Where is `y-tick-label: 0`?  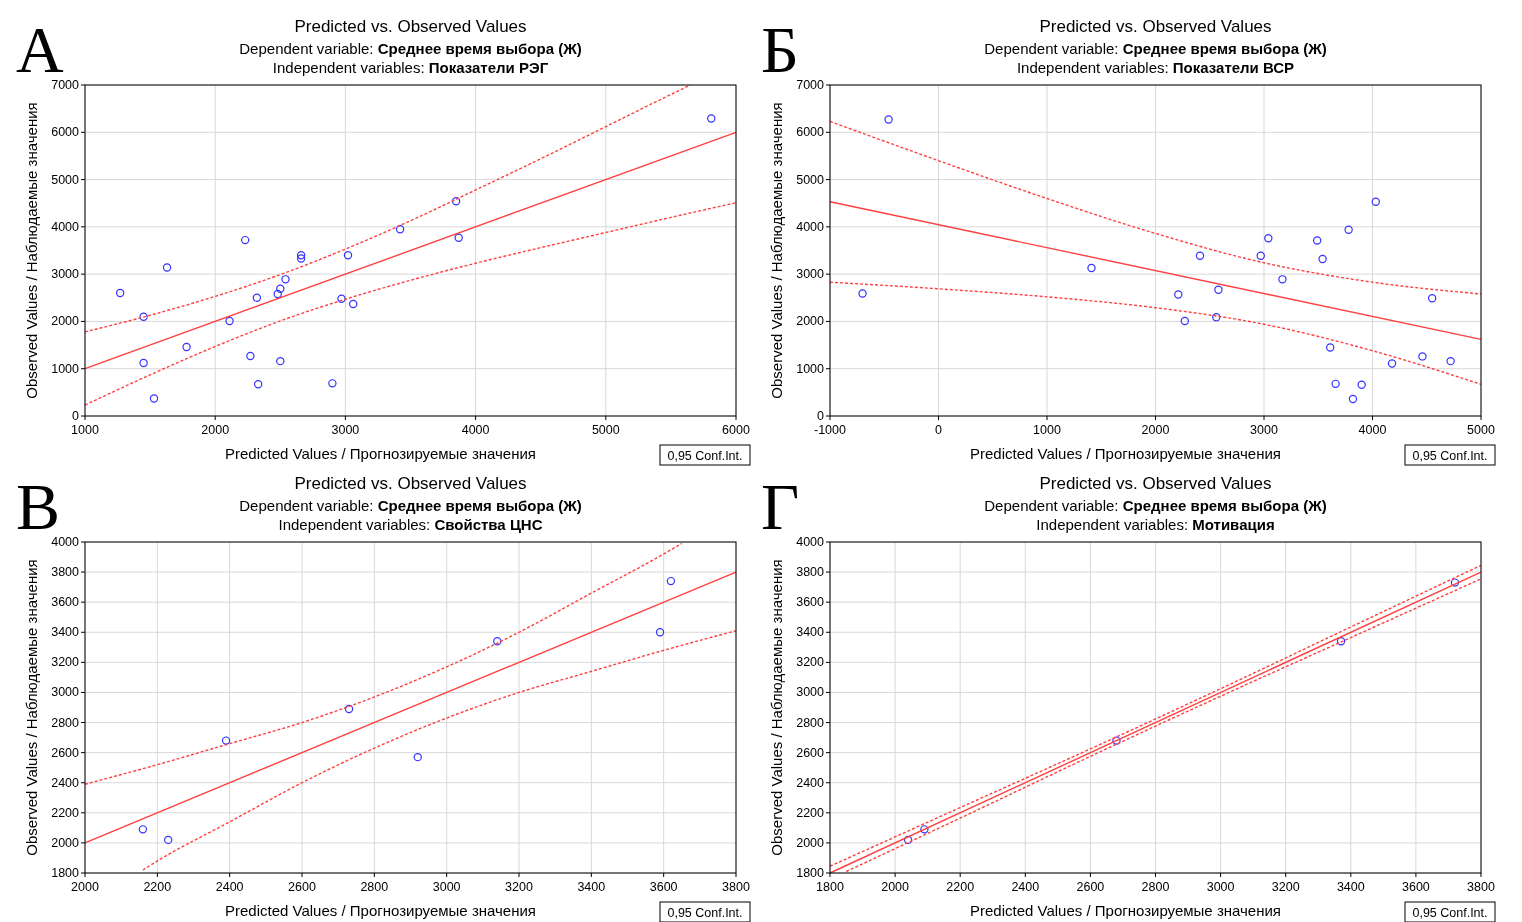 y-tick-label: 0 is located at coordinates (76, 416).